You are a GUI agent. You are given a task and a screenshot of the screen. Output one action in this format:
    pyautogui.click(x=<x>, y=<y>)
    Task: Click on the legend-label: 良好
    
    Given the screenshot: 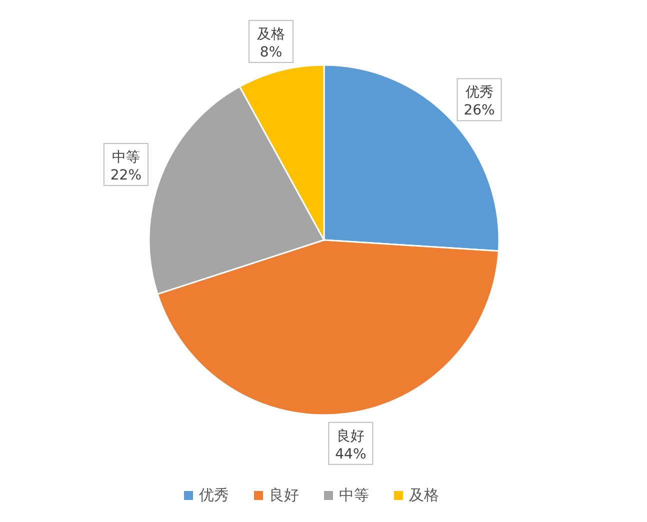 What is the action you would take?
    pyautogui.click(x=284, y=495)
    